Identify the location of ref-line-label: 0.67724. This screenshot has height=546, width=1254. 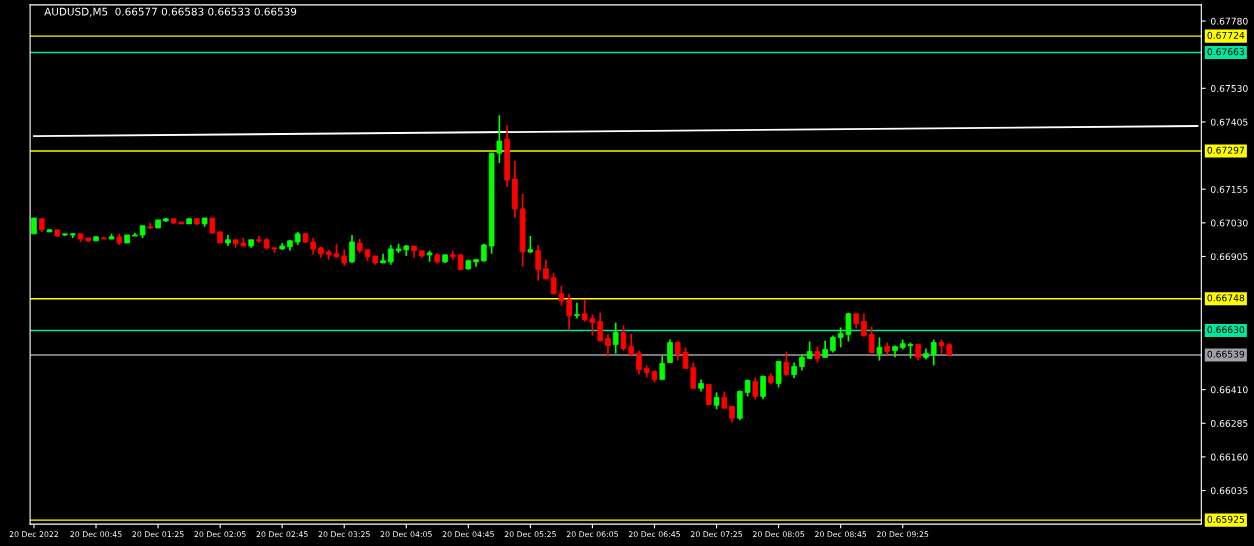
(1226, 35).